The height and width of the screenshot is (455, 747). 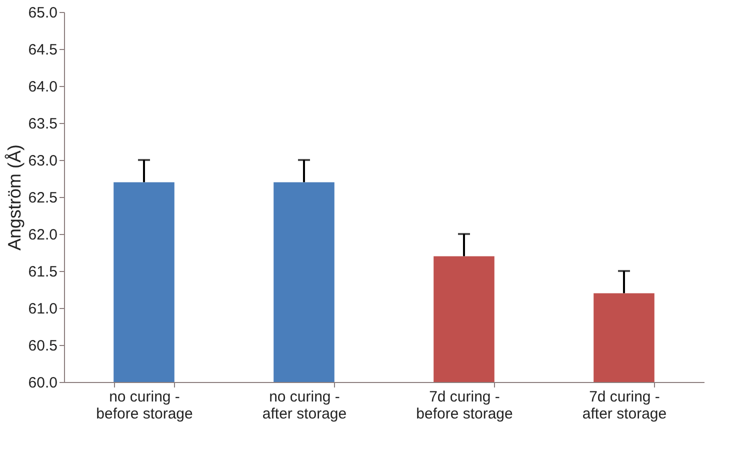 What do you see at coordinates (43, 272) in the screenshot?
I see `y-tick-label: 61.5` at bounding box center [43, 272].